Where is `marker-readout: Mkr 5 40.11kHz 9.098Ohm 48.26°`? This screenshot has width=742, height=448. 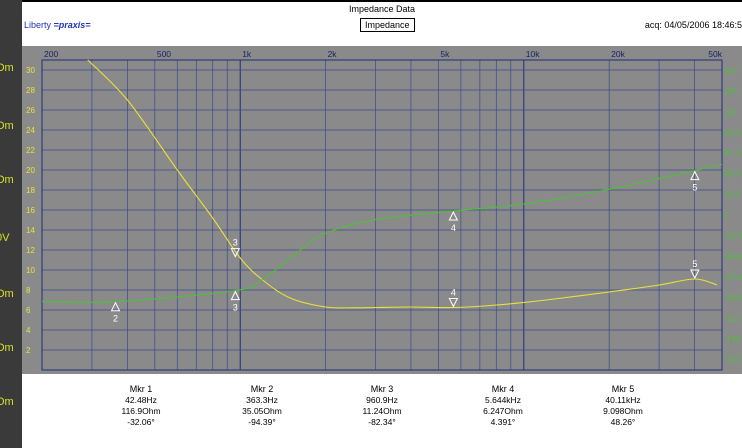 marker-readout: Mkr 5 40.11kHz 9.098Ohm 48.26° is located at coordinates (623, 406).